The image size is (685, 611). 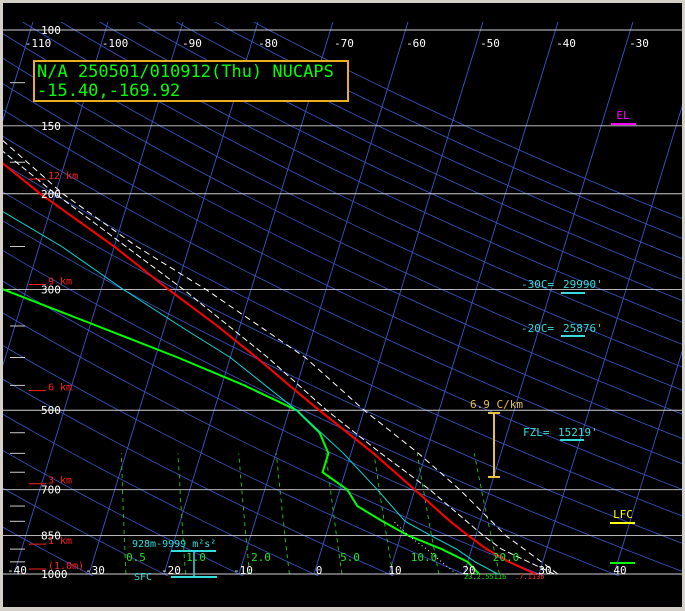 What do you see at coordinates (344, 43) in the screenshot?
I see `top-temperature-tick: -70` at bounding box center [344, 43].